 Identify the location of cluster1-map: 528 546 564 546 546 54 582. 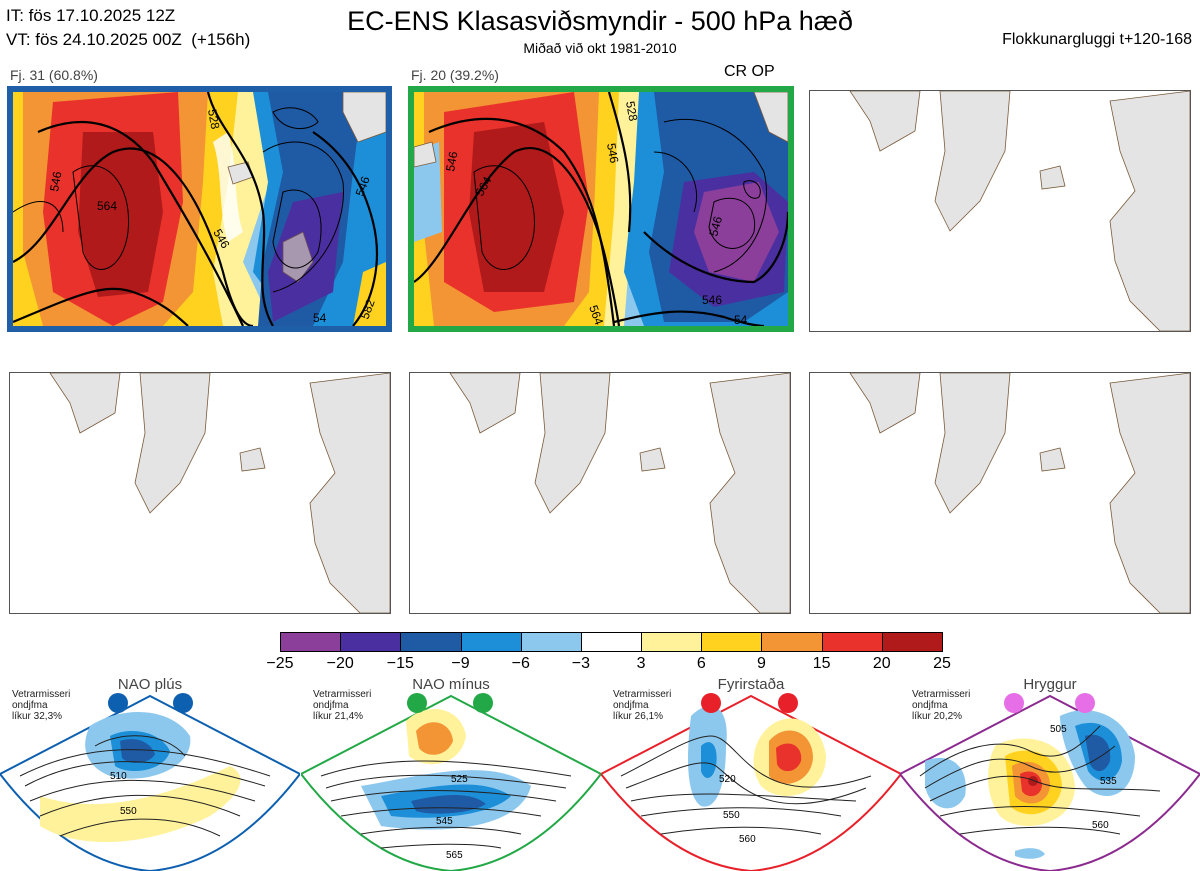
(199, 209).